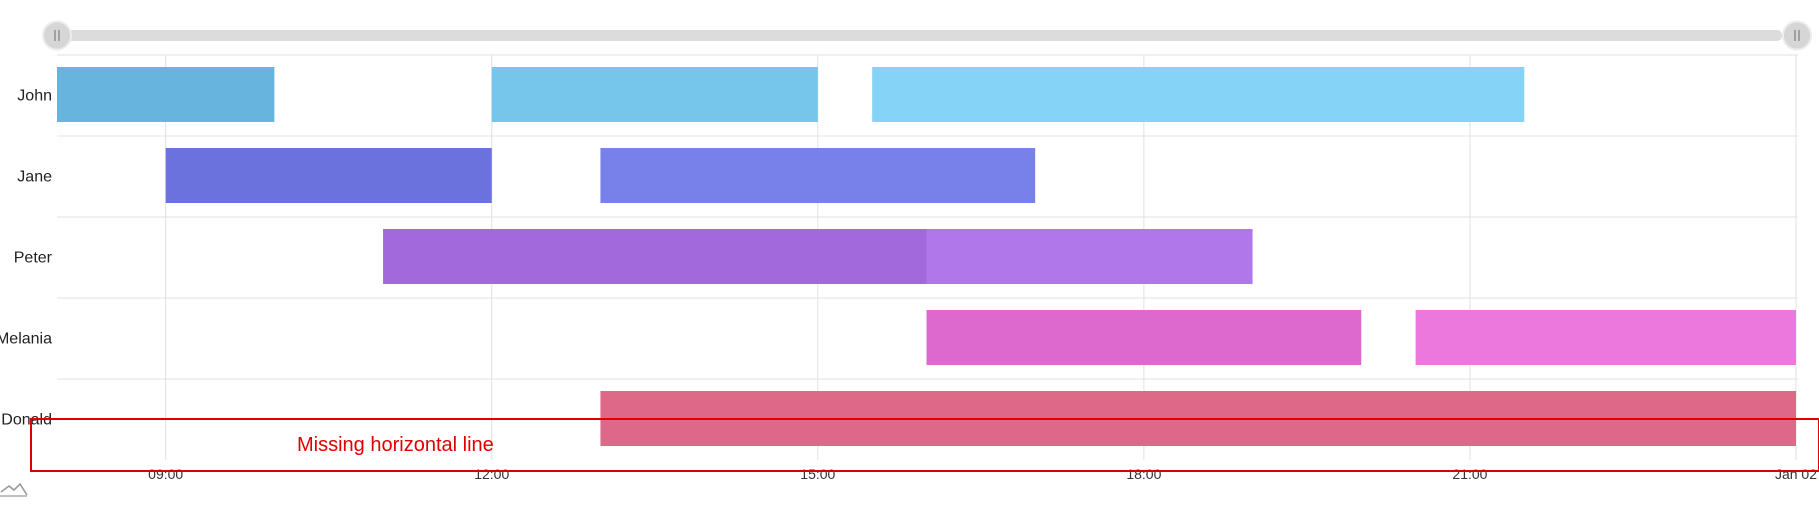 This screenshot has width=1819, height=511. Describe the element at coordinates (34, 177) in the screenshot. I see `category-label-jane: Jane` at that location.